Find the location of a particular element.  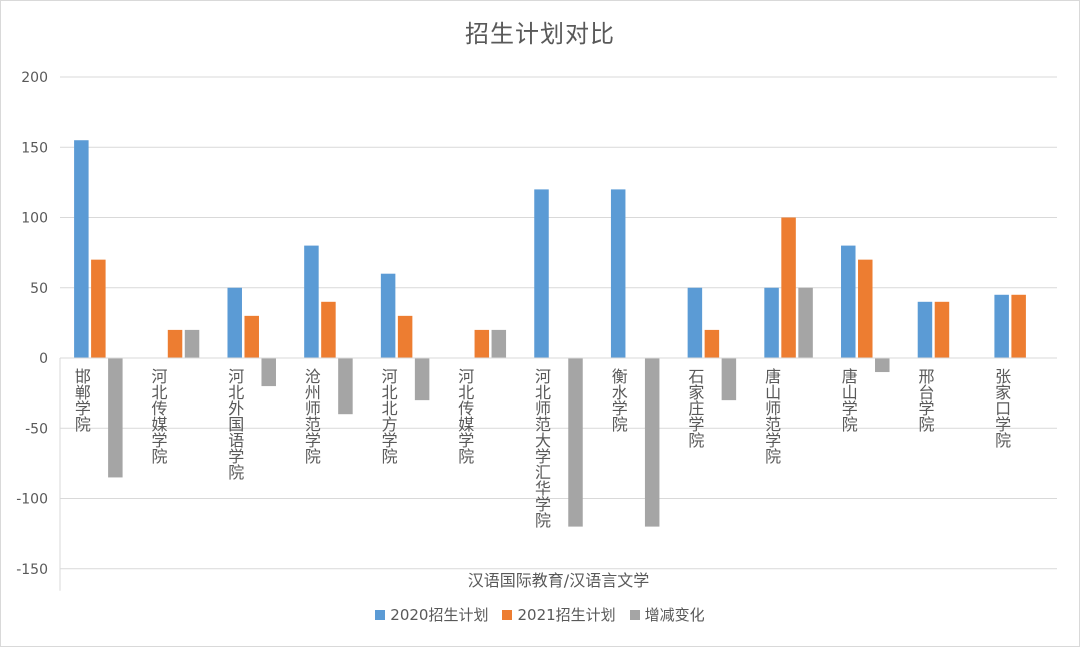

x-category-label: 唐山师范学院 is located at coordinates (771, 416).